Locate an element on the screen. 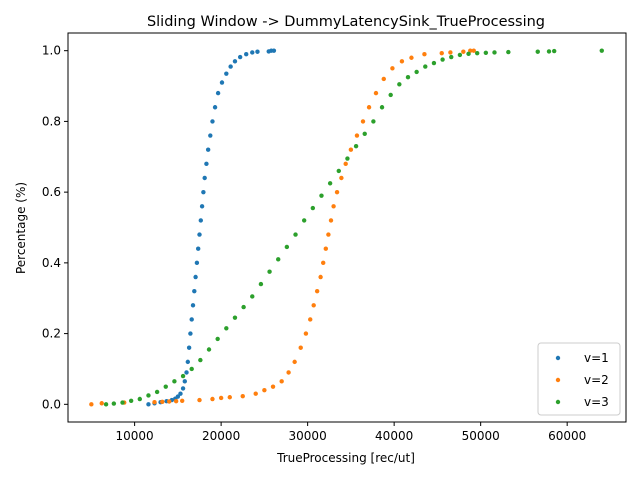 The height and width of the screenshot is (480, 640). x-tick-label: 30000 is located at coordinates (308, 436).